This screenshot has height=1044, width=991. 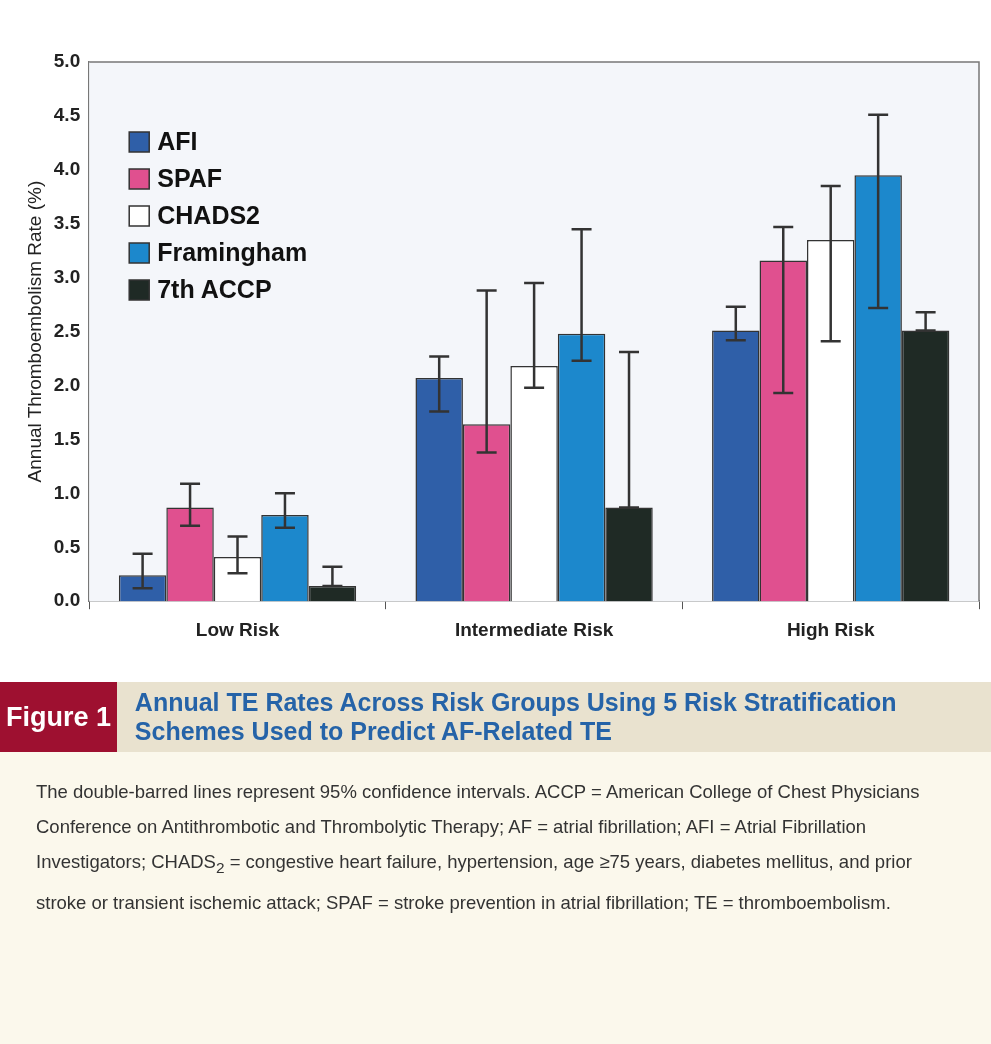 I want to click on text: Annual TE Rates Across Risk Groups Using 5 Risk Stratification Schemes Used to Predict AF-Related TE, so click(x=515, y=717).